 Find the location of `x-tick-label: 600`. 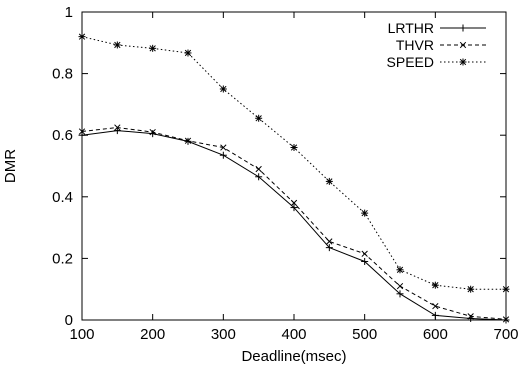

x-tick-label: 600 is located at coordinates (435, 334).